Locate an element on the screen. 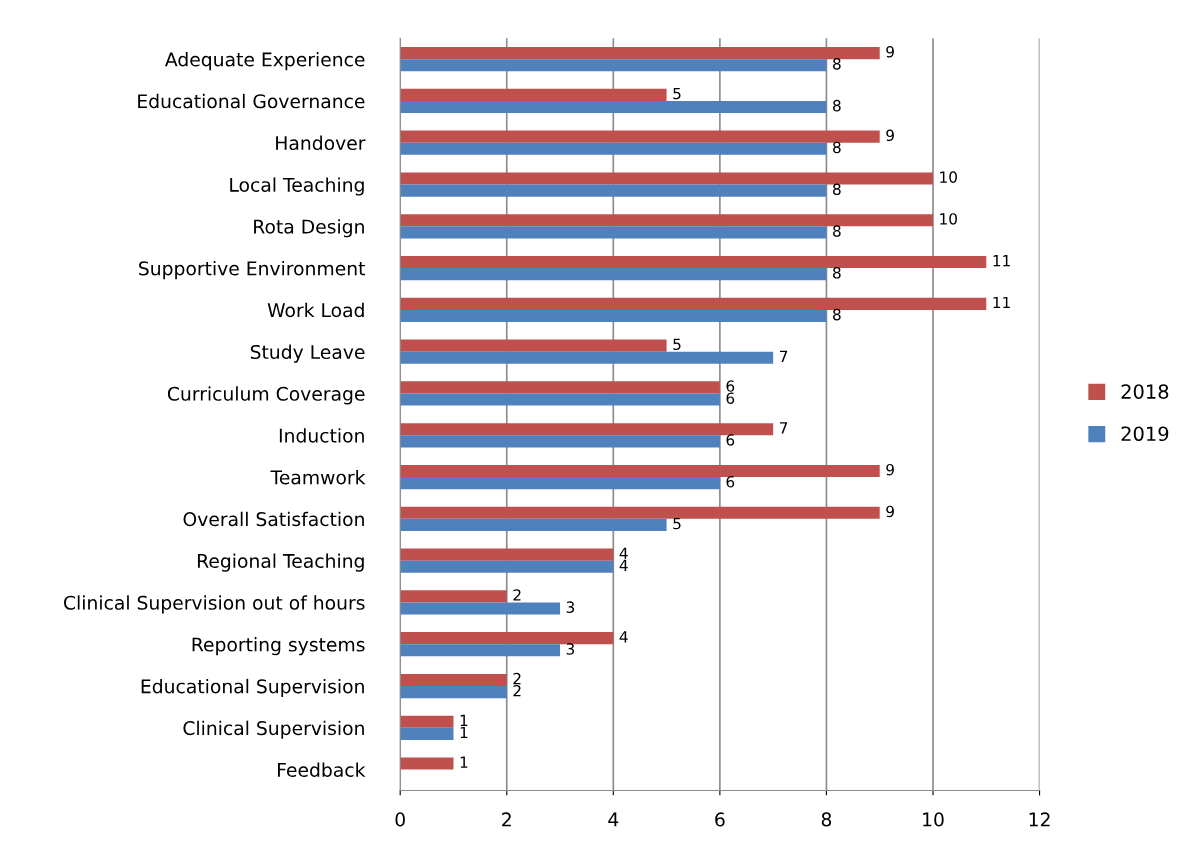 The height and width of the screenshot is (850, 1184). y-tick-label: Reporting systems is located at coordinates (278, 646).